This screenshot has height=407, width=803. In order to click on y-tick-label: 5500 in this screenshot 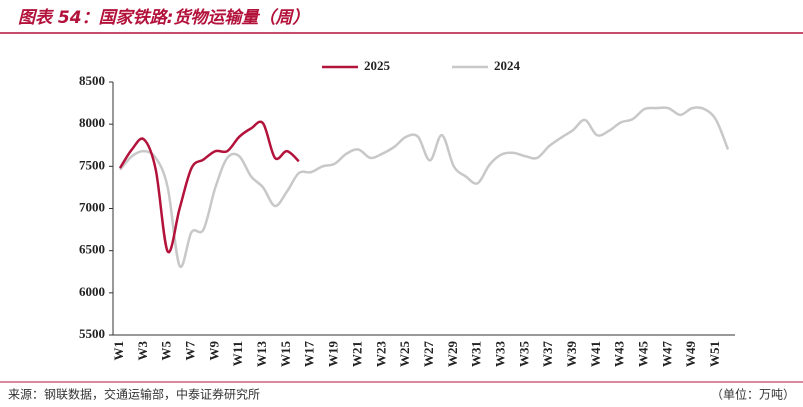, I will do `click(92, 333)`.